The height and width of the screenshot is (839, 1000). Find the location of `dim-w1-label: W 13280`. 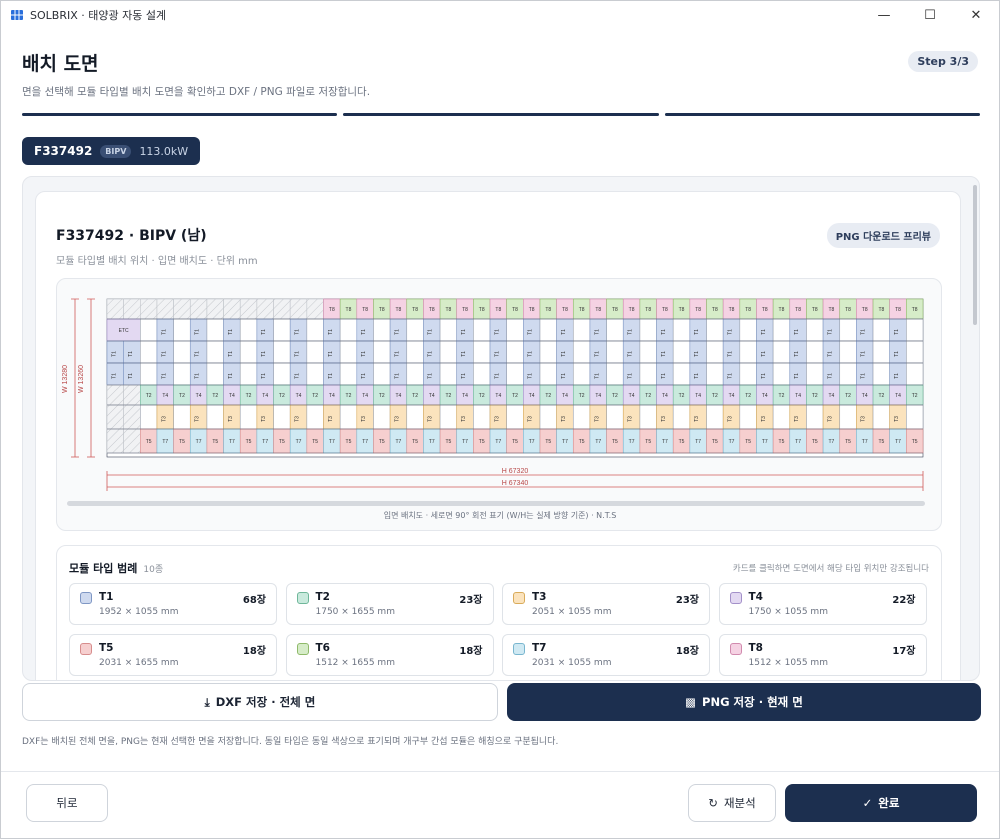

dim-w1-label: W 13280 is located at coordinates (65, 379).